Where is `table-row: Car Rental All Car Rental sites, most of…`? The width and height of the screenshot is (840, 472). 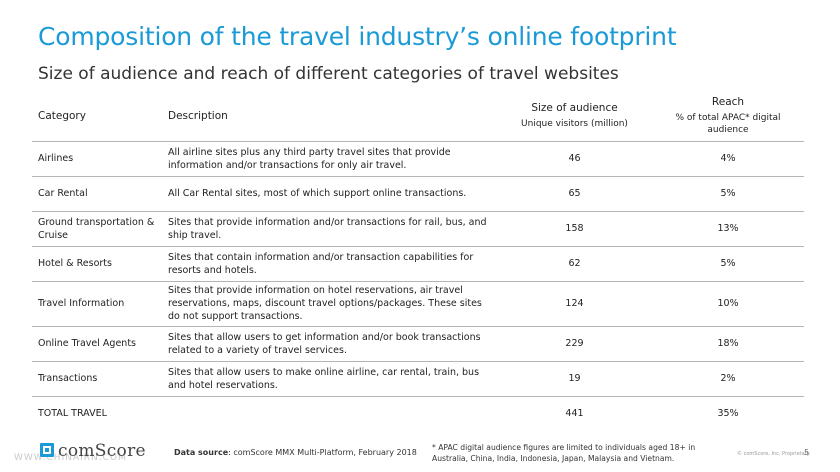
table-row: Car Rental All Car Rental sites, most of… is located at coordinates (418, 194).